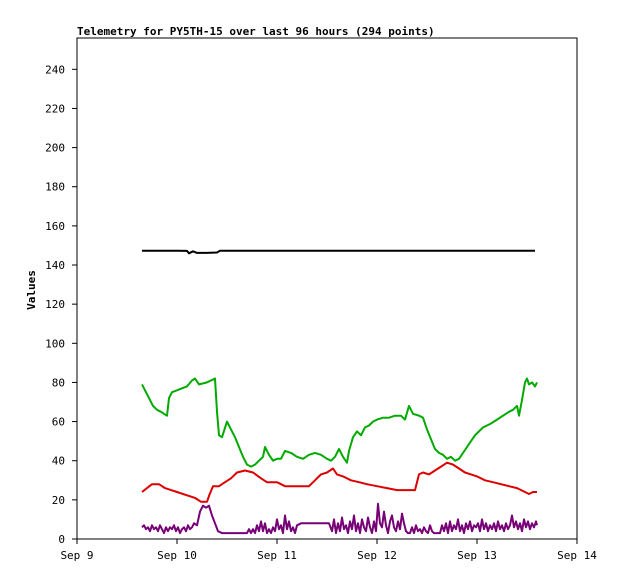 Image resolution: width=618 pixels, height=579 pixels. I want to click on x-tick-label: Sep 9, so click(76, 555).